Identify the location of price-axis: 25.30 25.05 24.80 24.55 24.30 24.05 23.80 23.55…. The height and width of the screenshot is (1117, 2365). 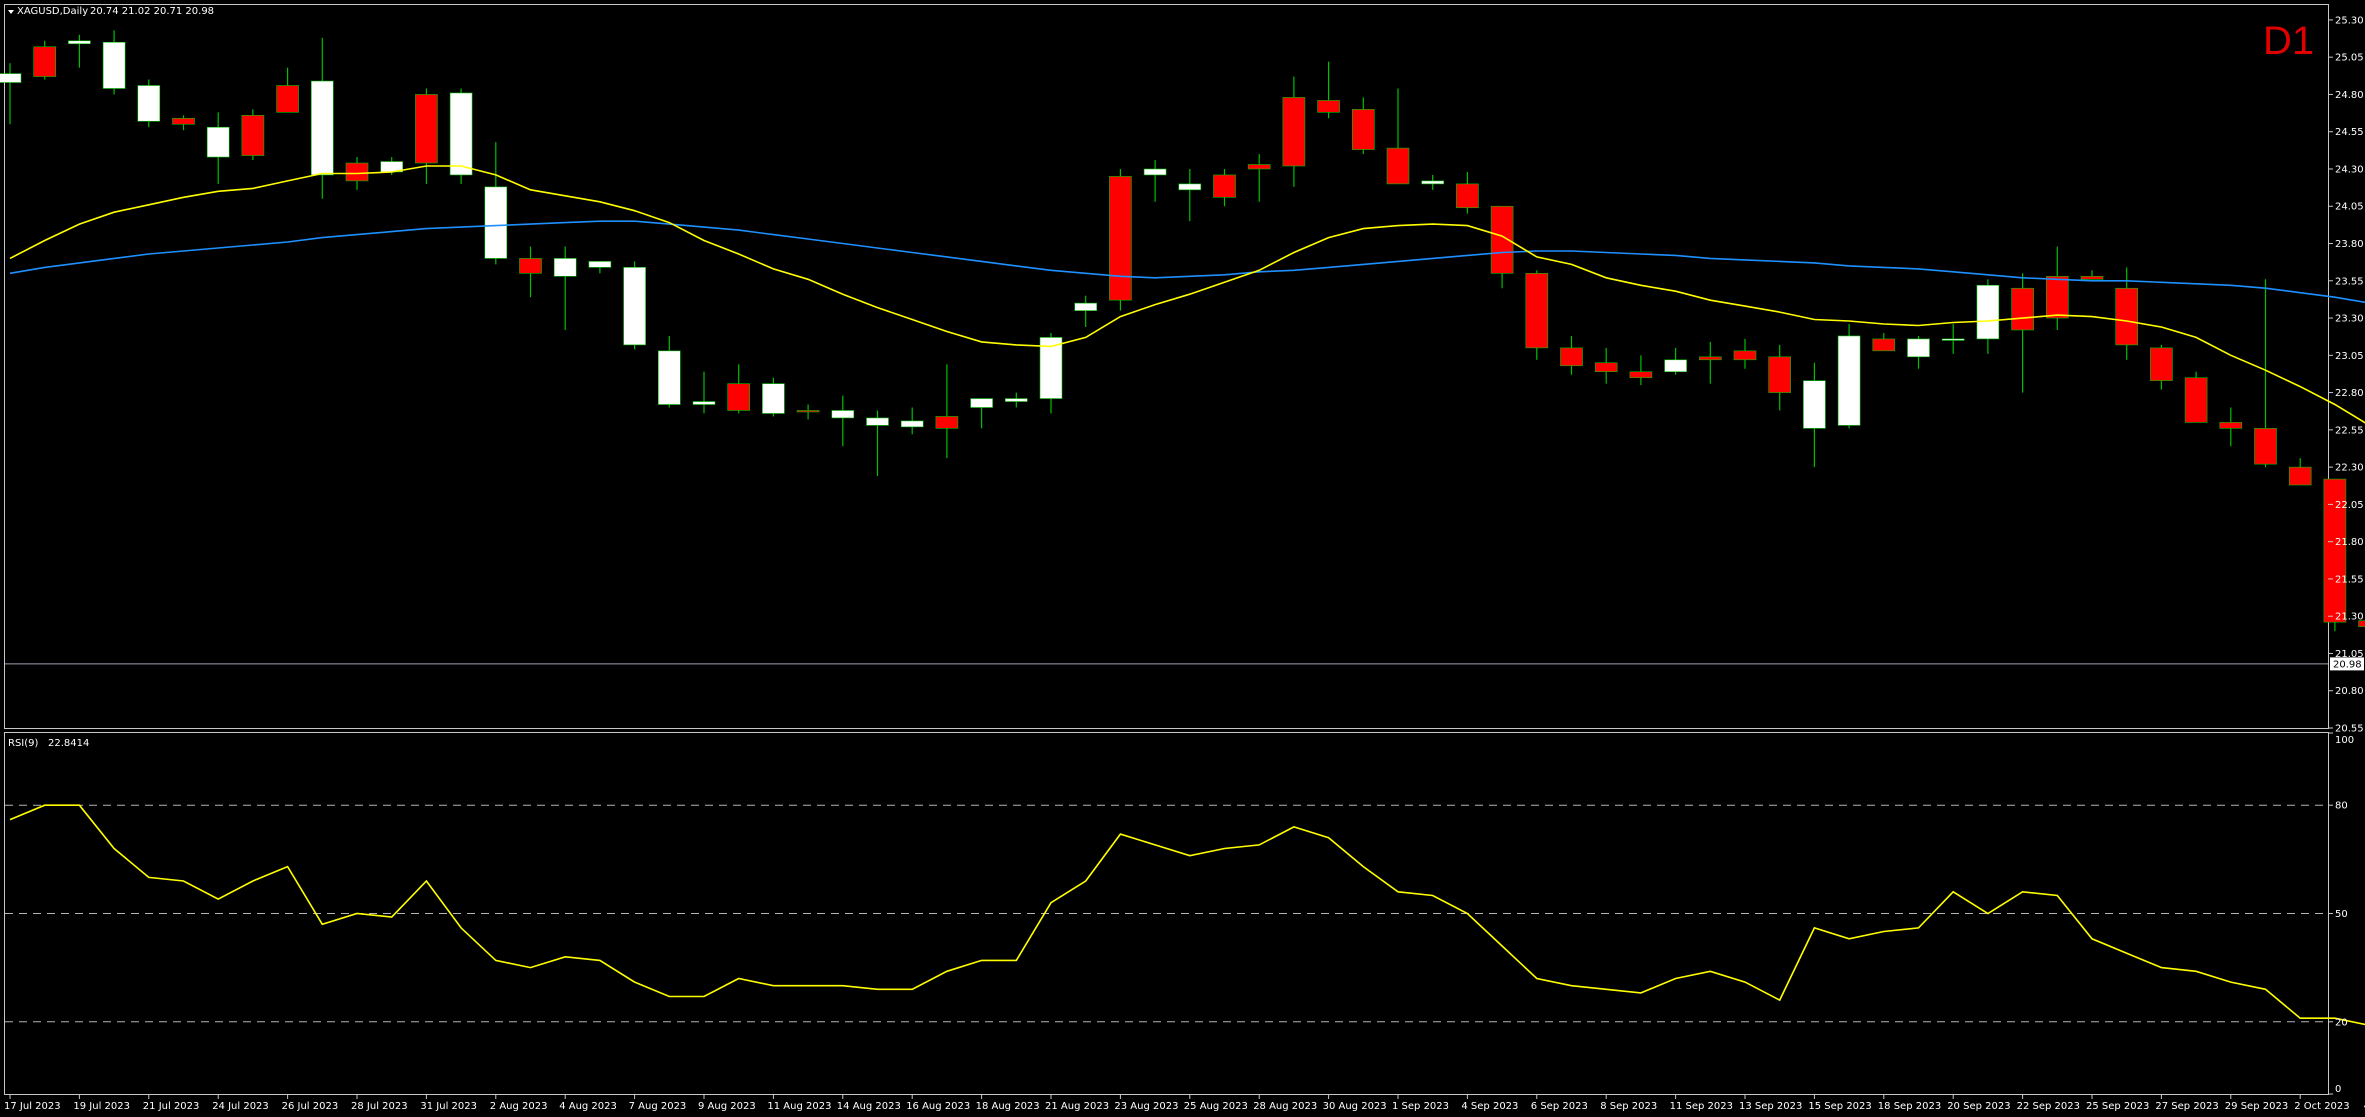
(2346, 375).